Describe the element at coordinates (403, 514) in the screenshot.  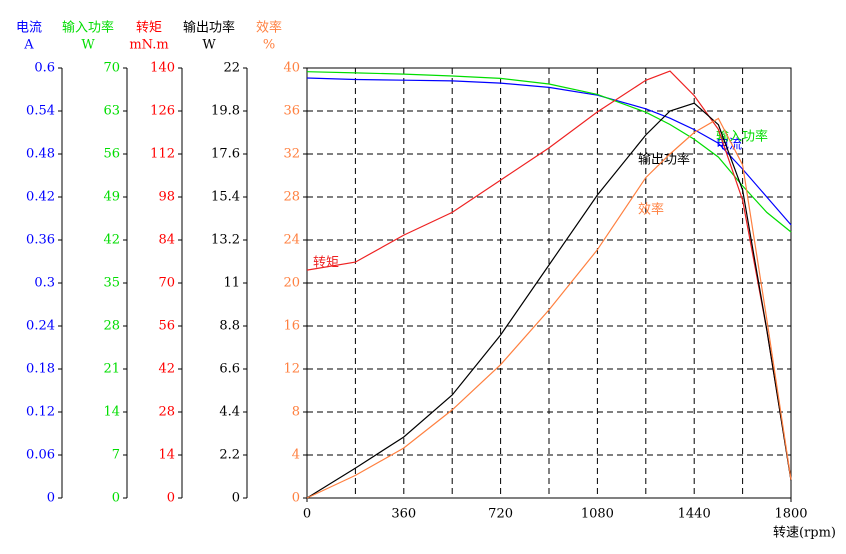
I see `x-tick-label: 360` at that location.